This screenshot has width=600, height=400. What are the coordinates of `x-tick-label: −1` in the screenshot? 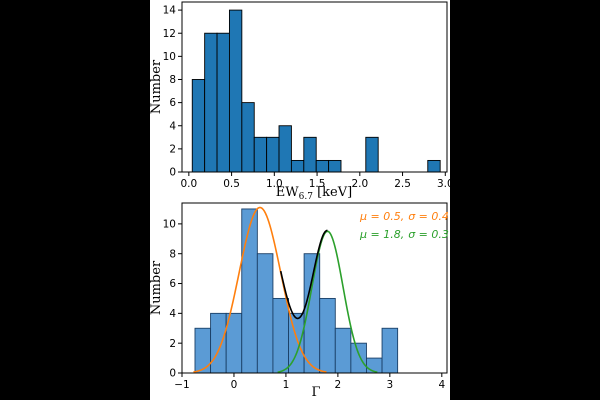 It's located at (181, 385).